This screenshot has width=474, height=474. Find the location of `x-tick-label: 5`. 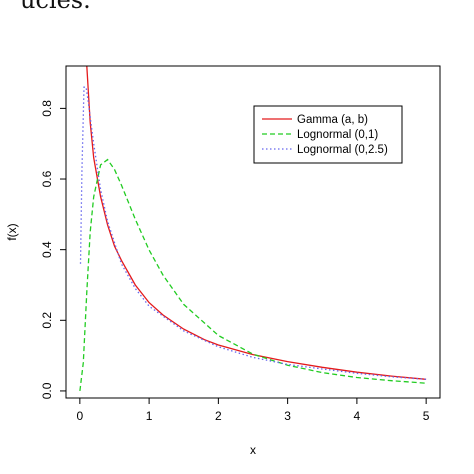

x-tick-label: 5 is located at coordinates (426, 416).